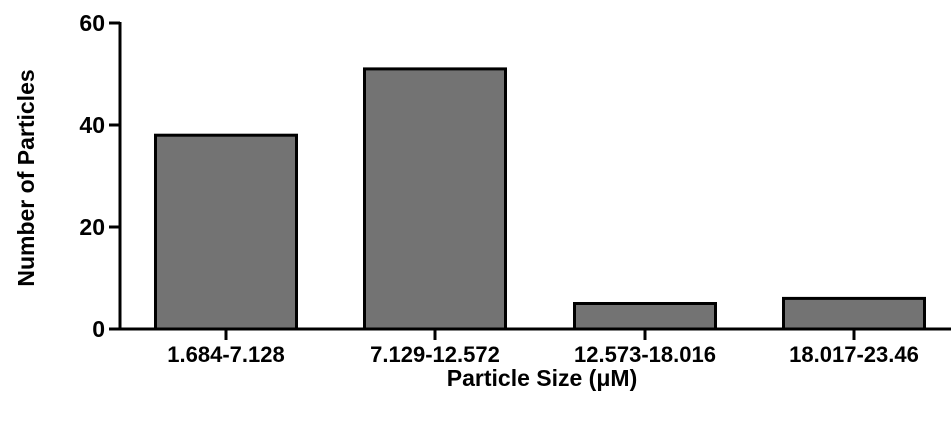 The width and height of the screenshot is (951, 421). Describe the element at coordinates (854, 354) in the screenshot. I see `x-tick-label: 18.017-23.46` at that location.